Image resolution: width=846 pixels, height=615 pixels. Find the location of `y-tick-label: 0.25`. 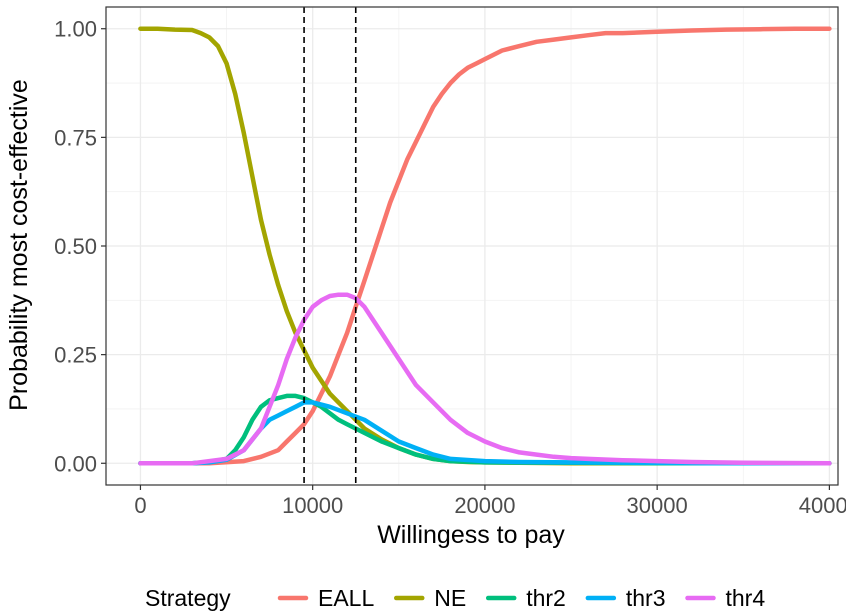

y-tick-label: 0.25 is located at coordinates (75, 355).